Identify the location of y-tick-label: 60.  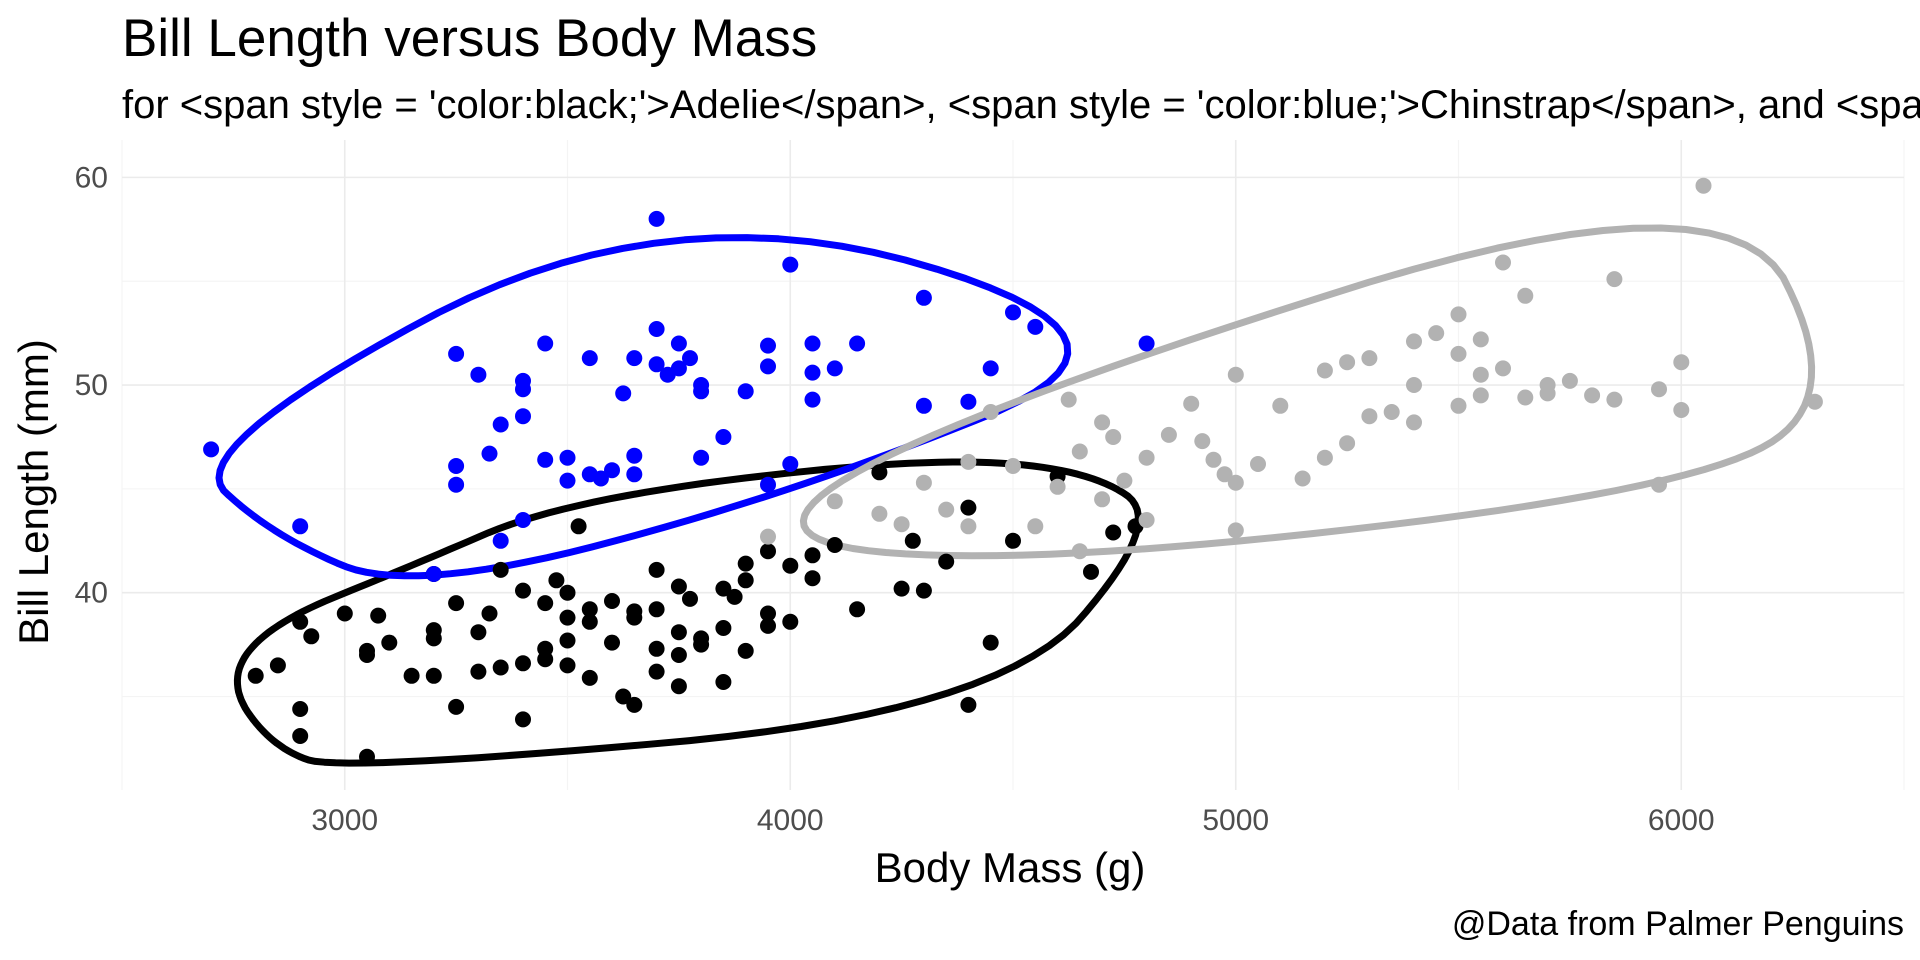
(91, 177).